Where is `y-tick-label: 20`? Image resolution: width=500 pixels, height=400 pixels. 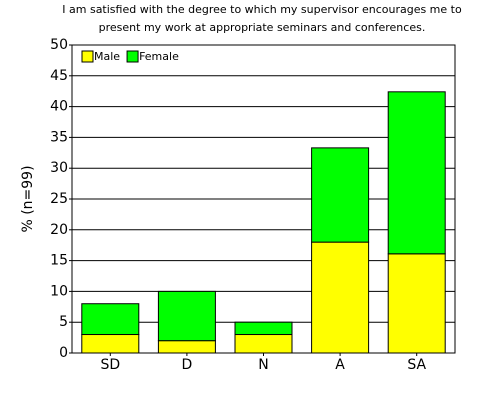 y-tick-label: 20 is located at coordinates (59, 230).